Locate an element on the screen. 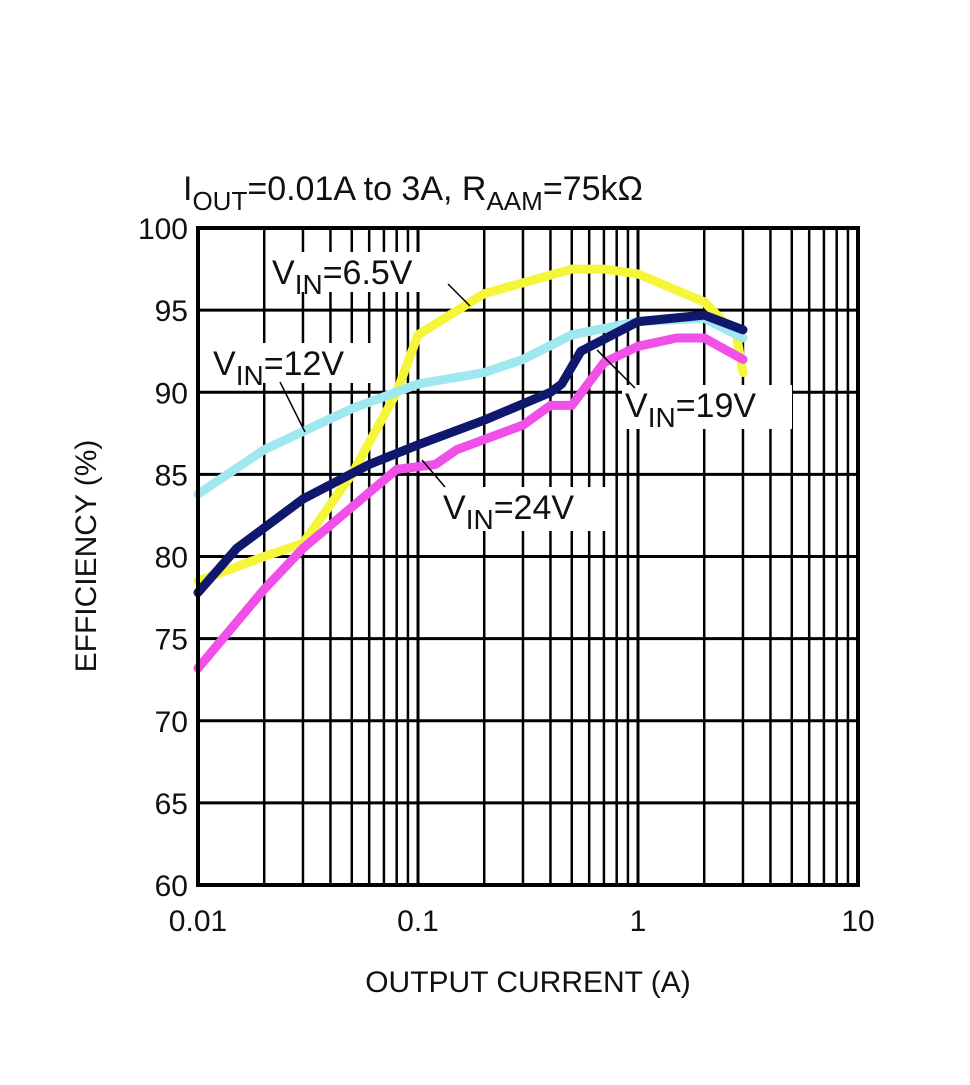  label-vin-6.5v: VIN=6.5V is located at coordinates (369, 279).